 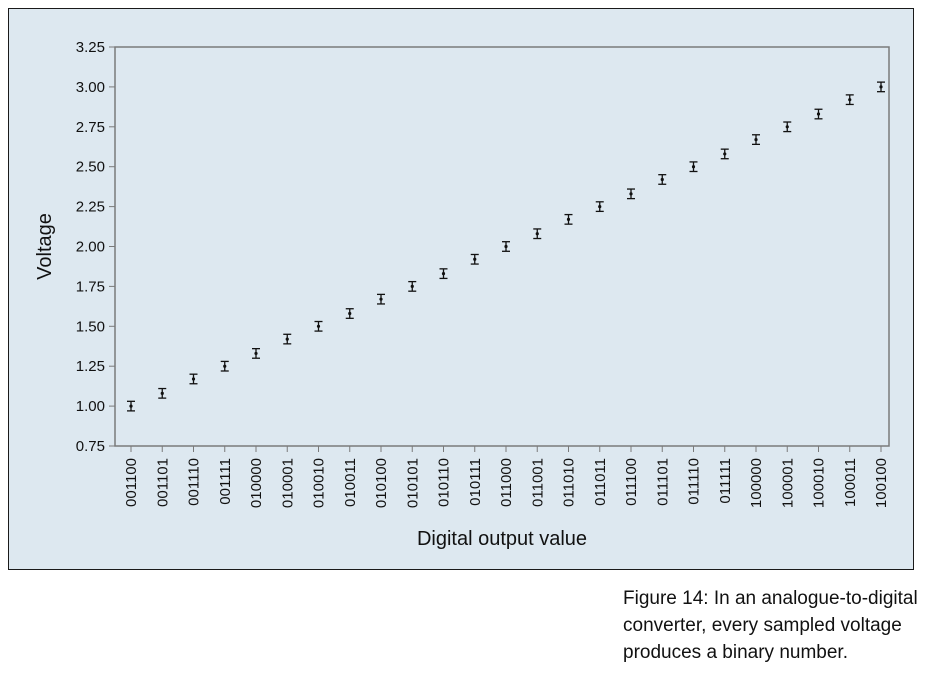 I want to click on x-tick-label: 001100, so click(x=131, y=482).